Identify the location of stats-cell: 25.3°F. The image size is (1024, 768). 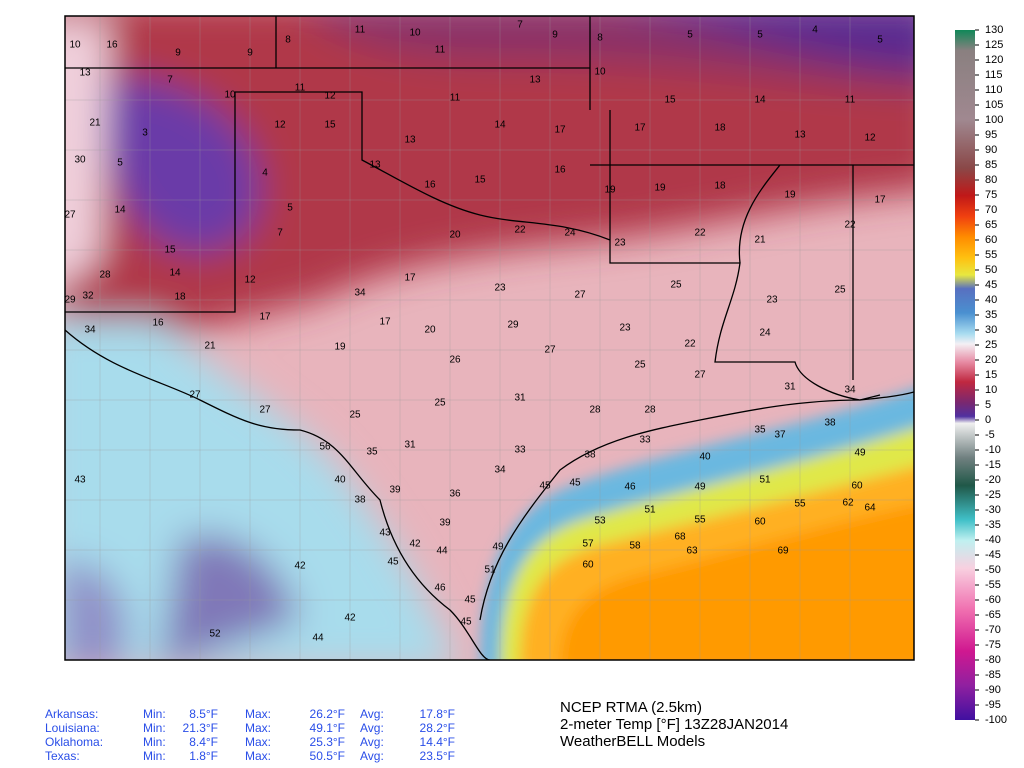
(327, 742).